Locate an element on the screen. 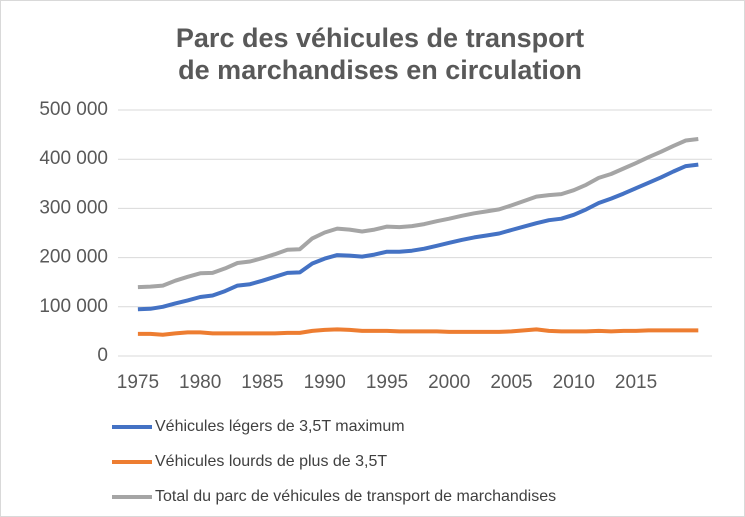 Image resolution: width=745 pixels, height=517 pixels. x-tick-label: 2005 is located at coordinates (511, 382).